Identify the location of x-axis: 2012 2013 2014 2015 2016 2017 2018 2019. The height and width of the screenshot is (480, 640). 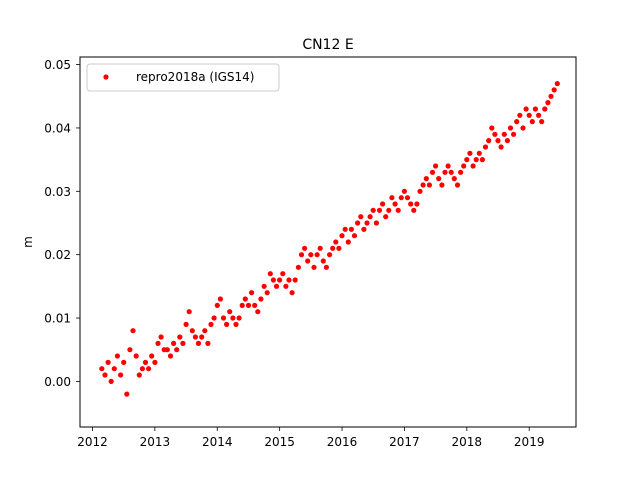
(310, 438).